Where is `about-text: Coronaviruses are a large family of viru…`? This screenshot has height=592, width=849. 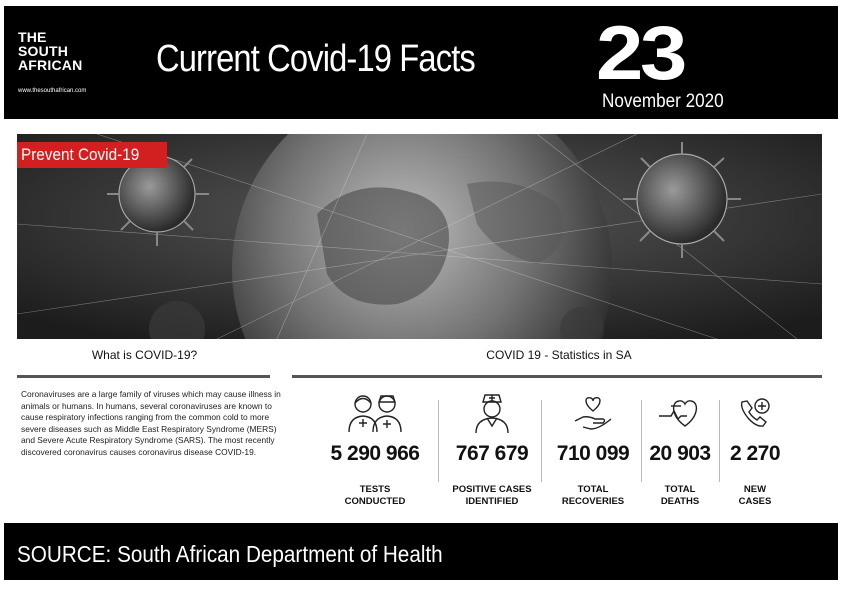 about-text: Coronaviruses are a large family of viru… is located at coordinates (151, 423).